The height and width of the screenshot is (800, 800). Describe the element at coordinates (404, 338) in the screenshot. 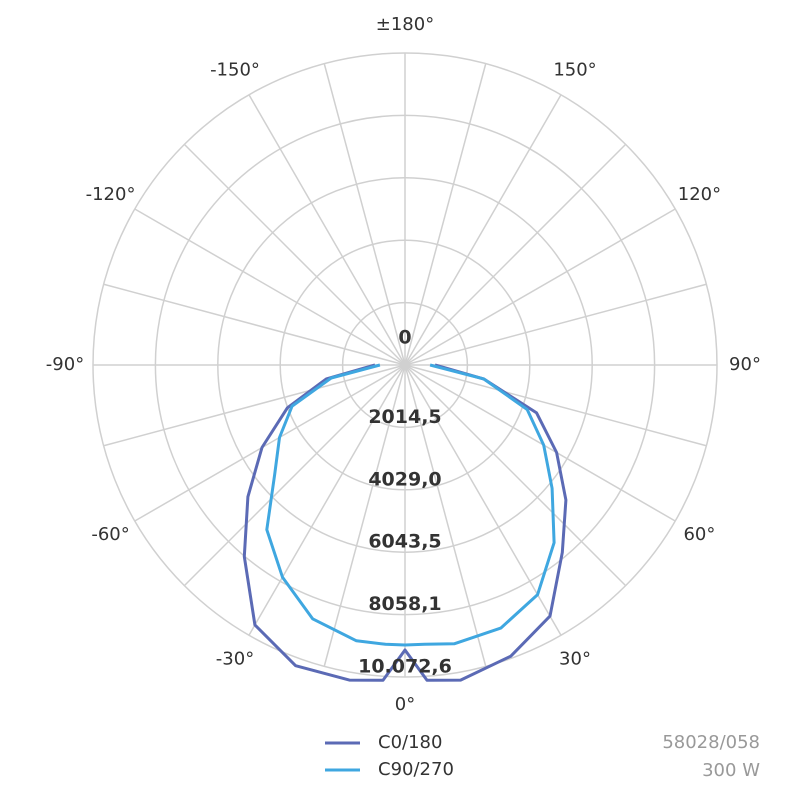

I see `ring-label: 0` at that location.